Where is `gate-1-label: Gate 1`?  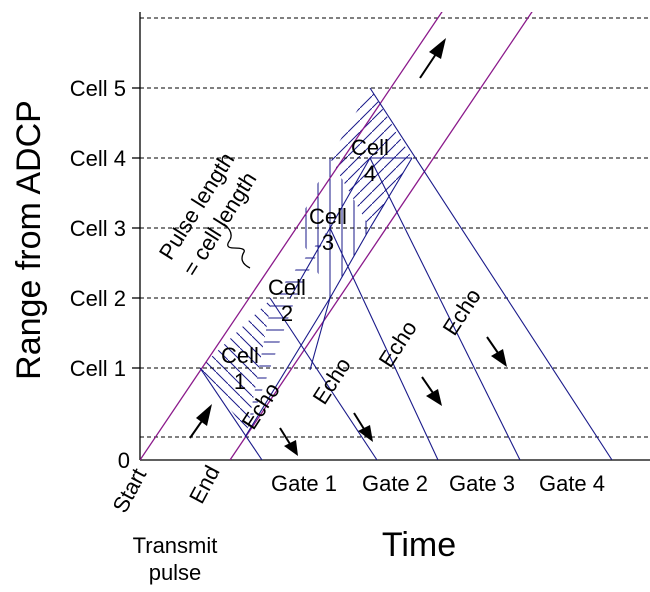 gate-1-label: Gate 1 is located at coordinates (304, 483).